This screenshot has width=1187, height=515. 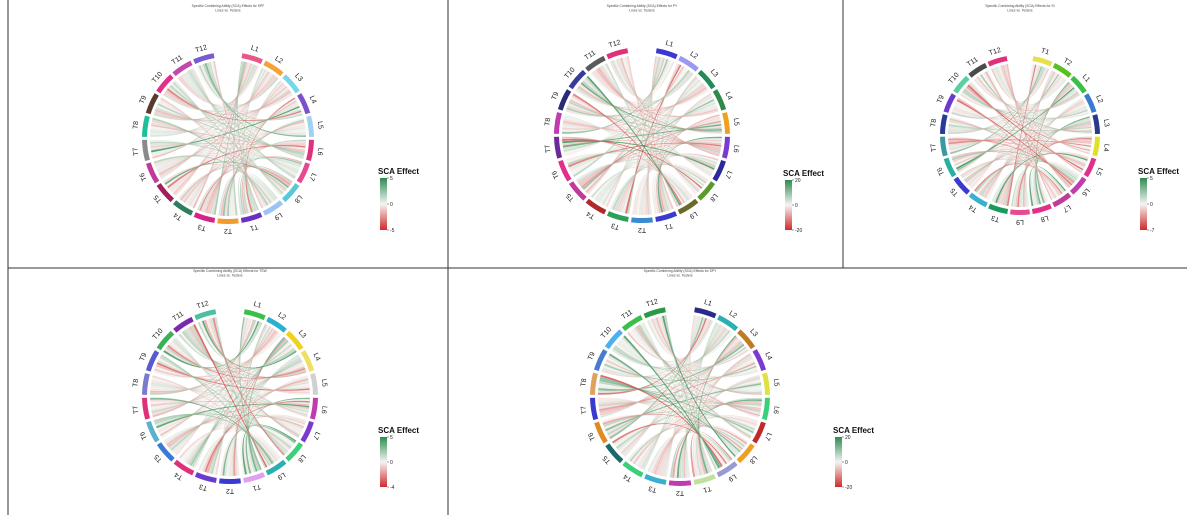 I want to click on chord-L7-T4, so click(x=1018, y=178).